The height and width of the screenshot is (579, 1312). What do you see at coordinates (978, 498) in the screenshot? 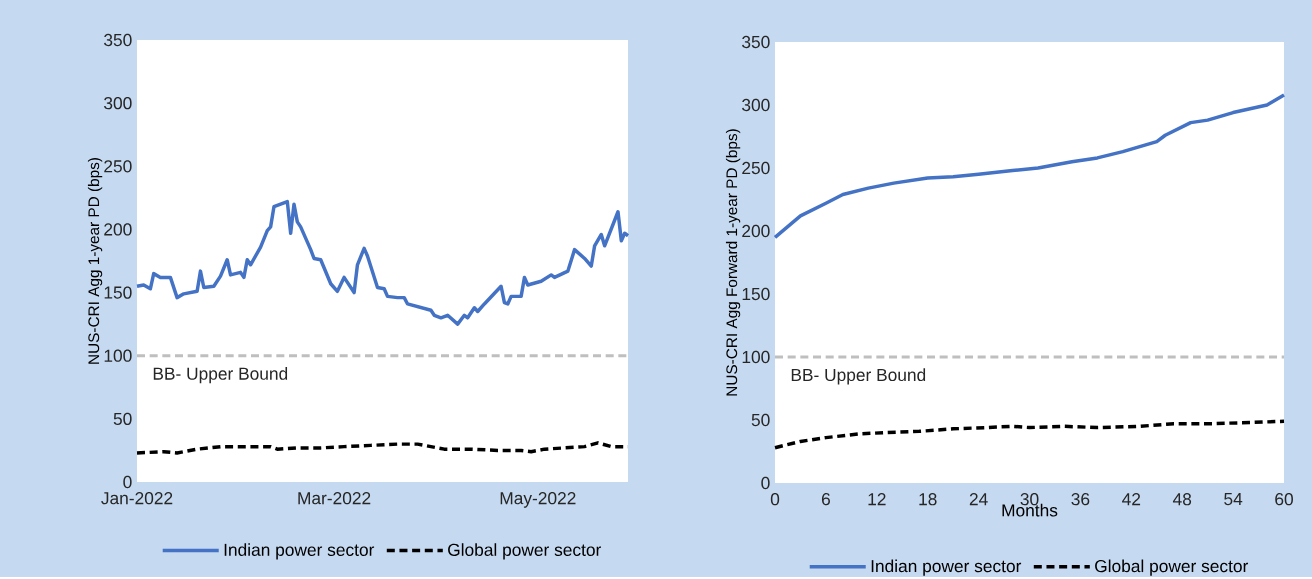
I see `x-tick-label: 24` at bounding box center [978, 498].